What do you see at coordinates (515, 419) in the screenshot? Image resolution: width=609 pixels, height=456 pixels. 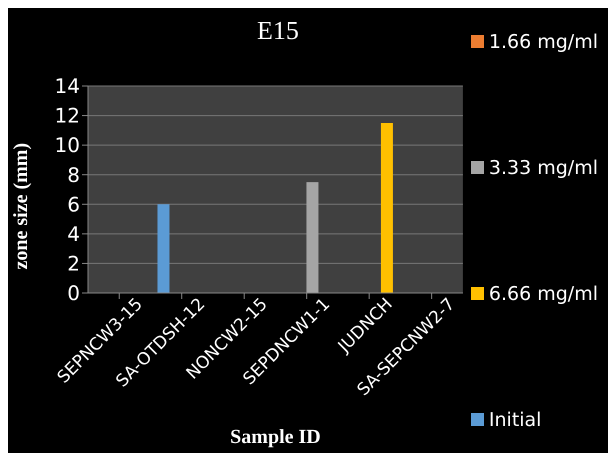 I see `legend-label: Initial` at bounding box center [515, 419].